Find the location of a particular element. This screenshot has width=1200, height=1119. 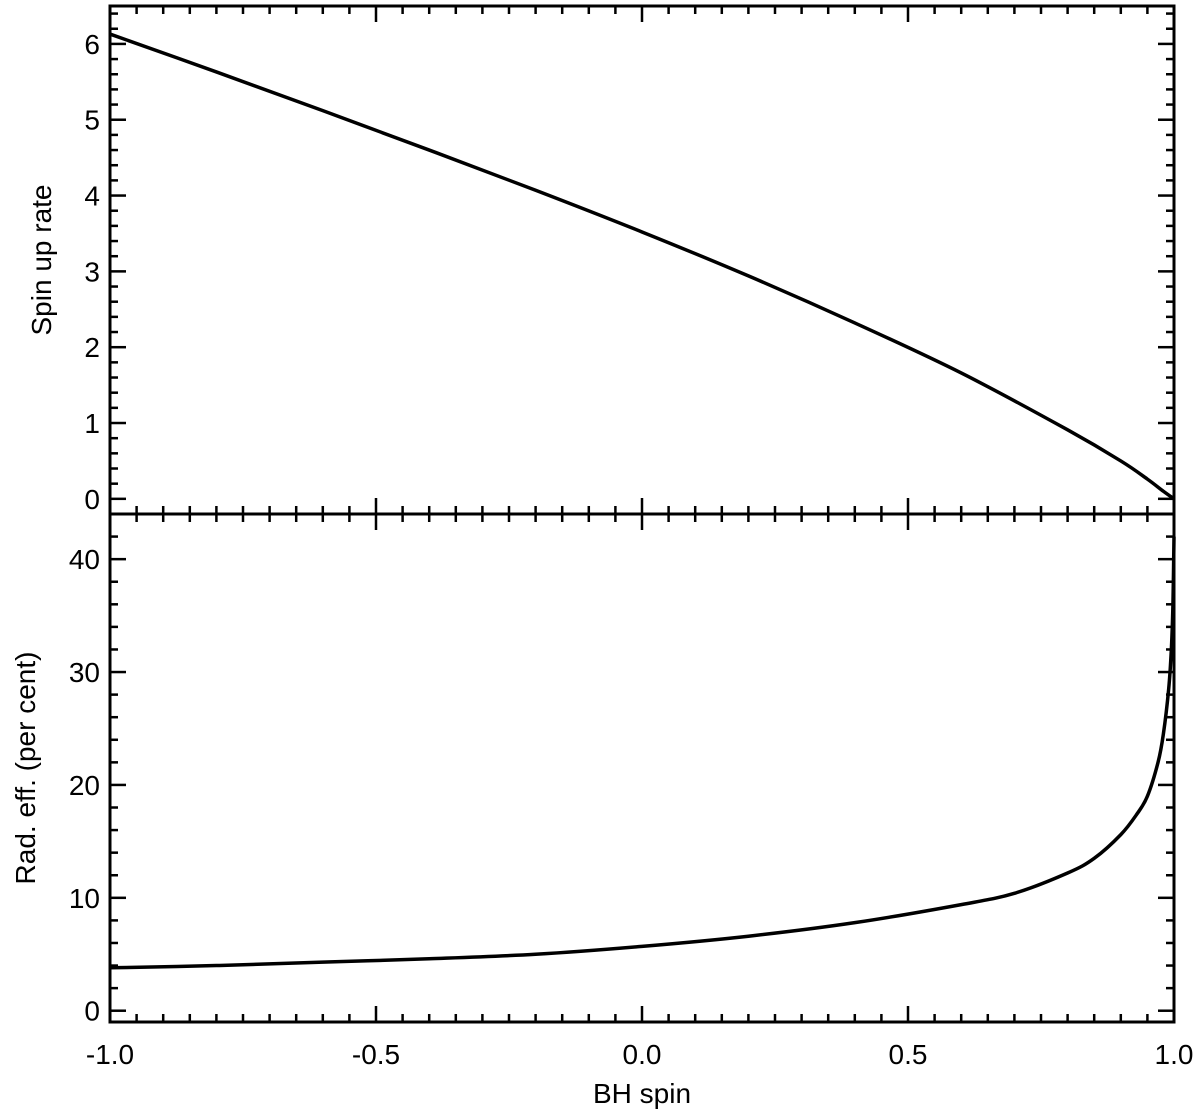

bottom-y-tick-label: 0 is located at coordinates (92, 1011).